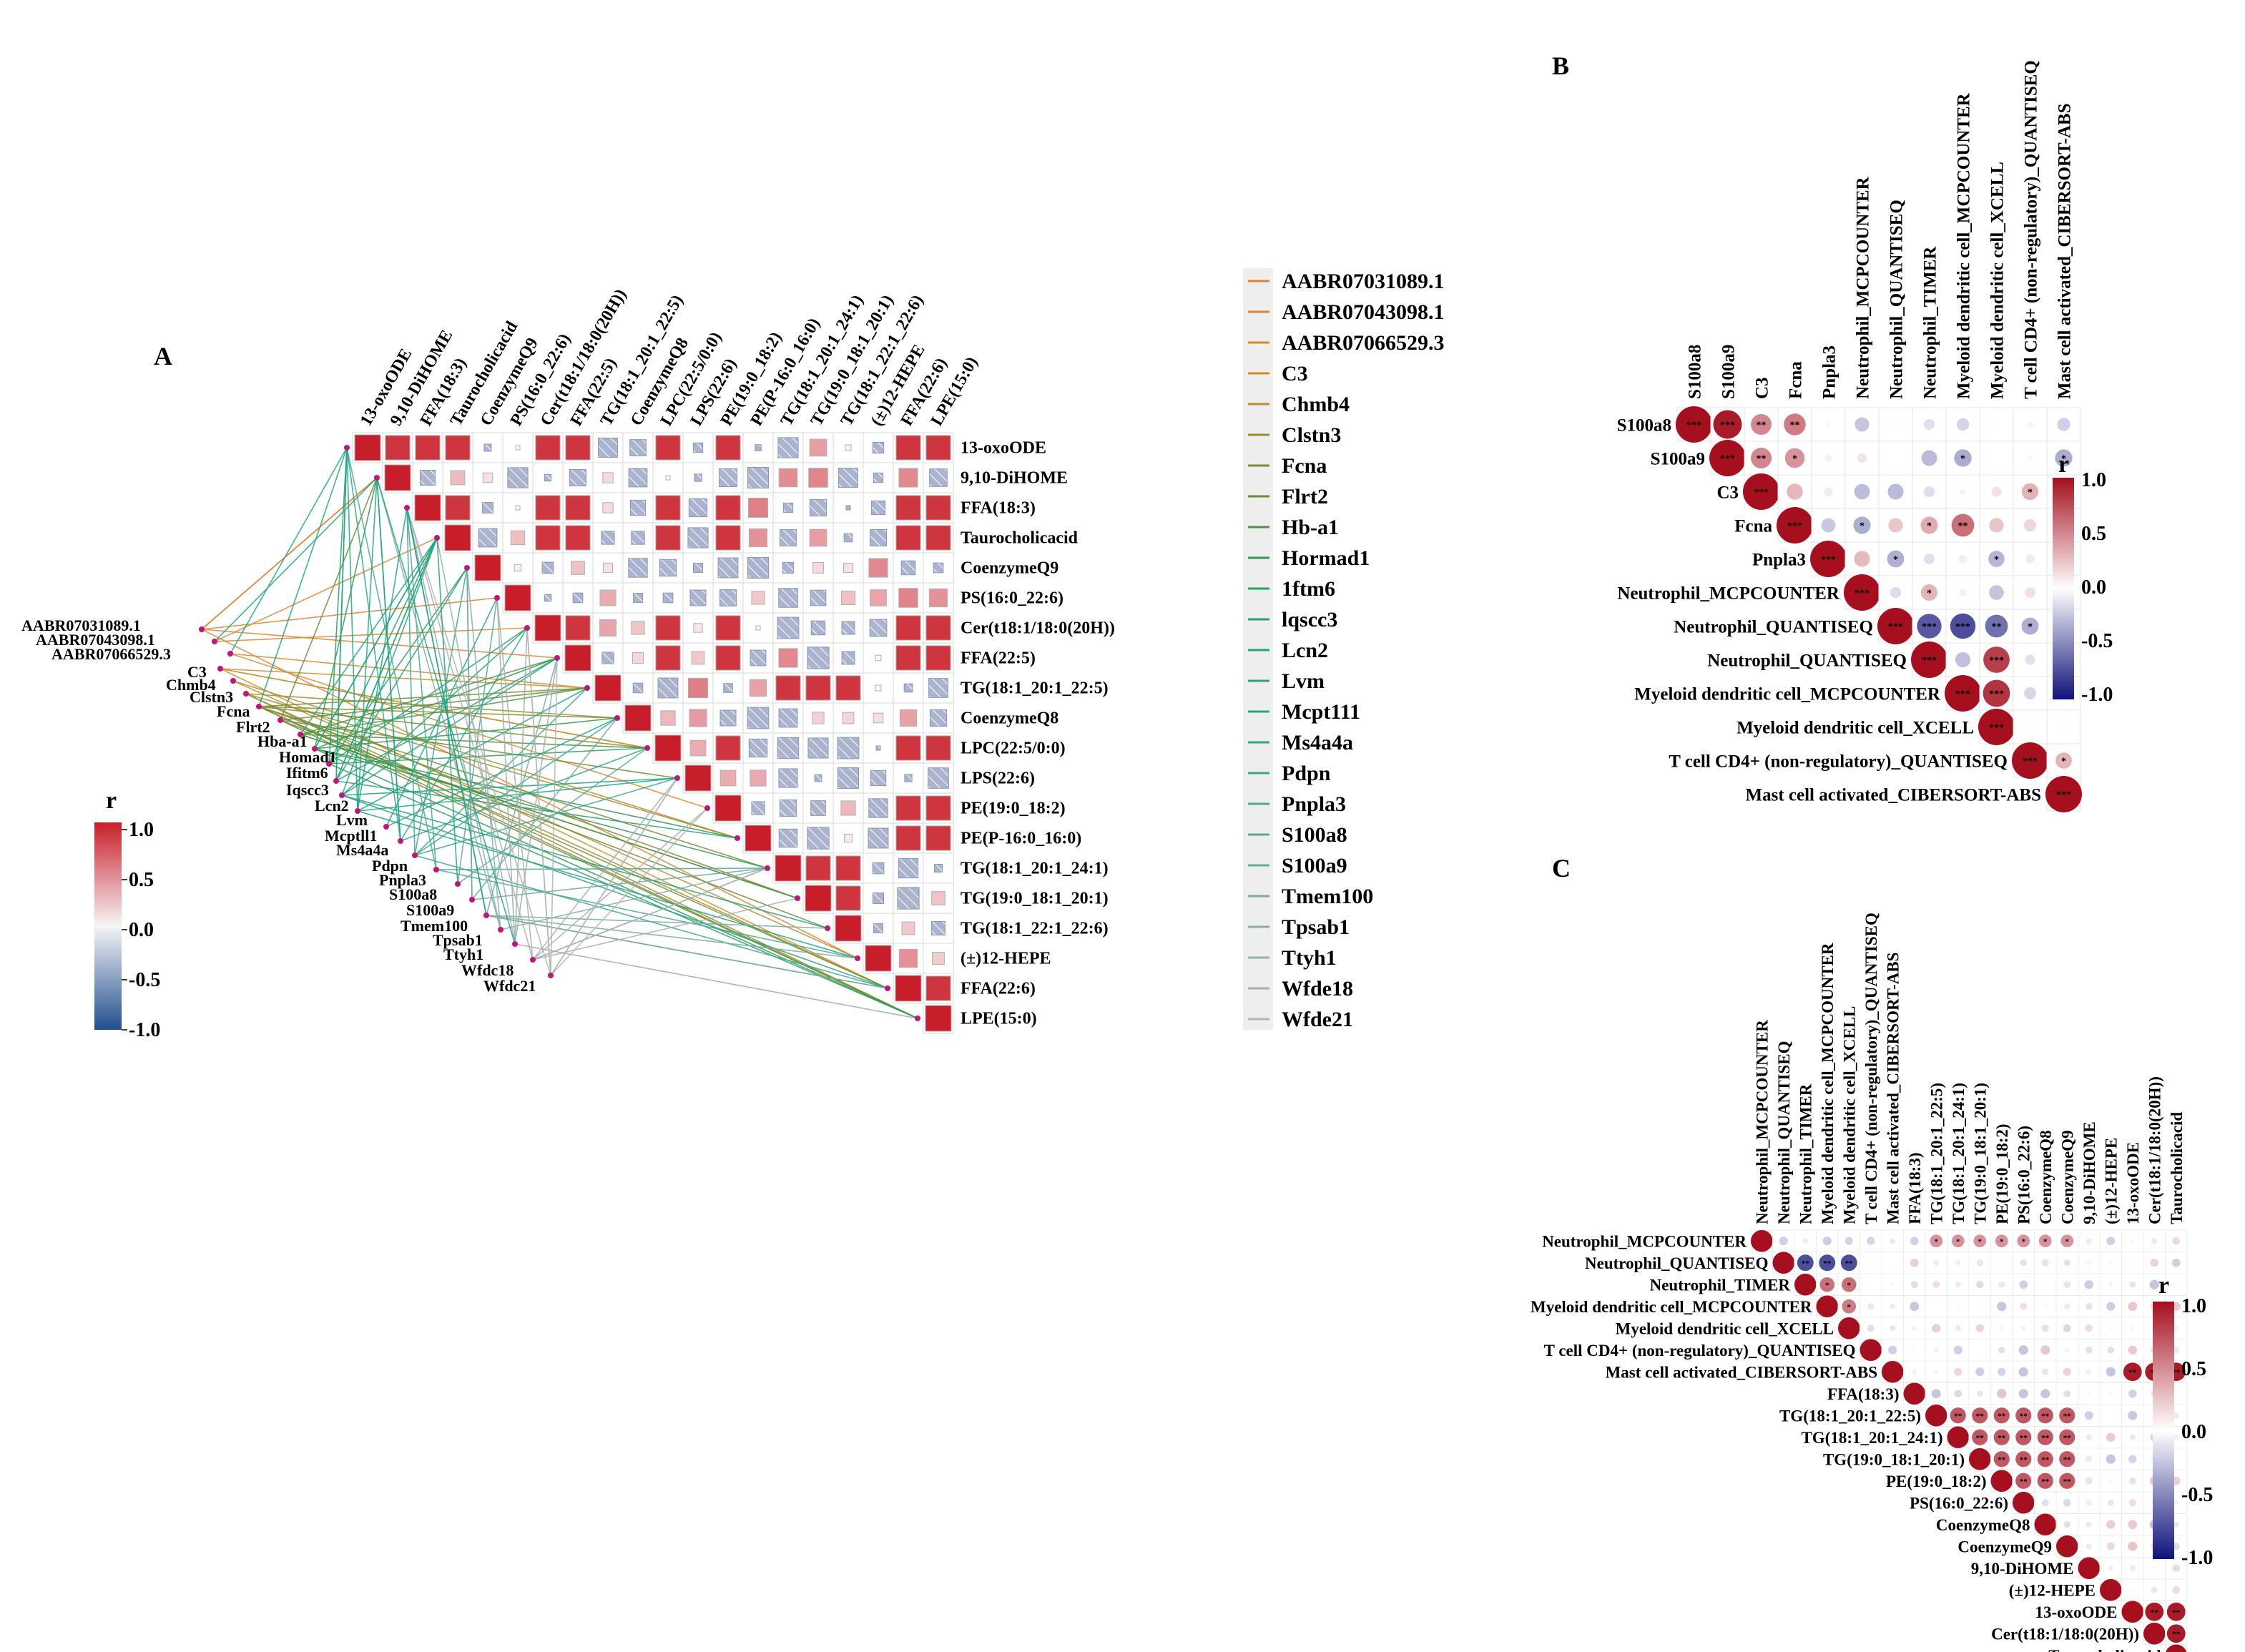 The image size is (2245, 1652). Describe the element at coordinates (1893, 1089) in the screenshot. I see `column-label: Mast cell activated_CIBERSORT-ABS` at that location.